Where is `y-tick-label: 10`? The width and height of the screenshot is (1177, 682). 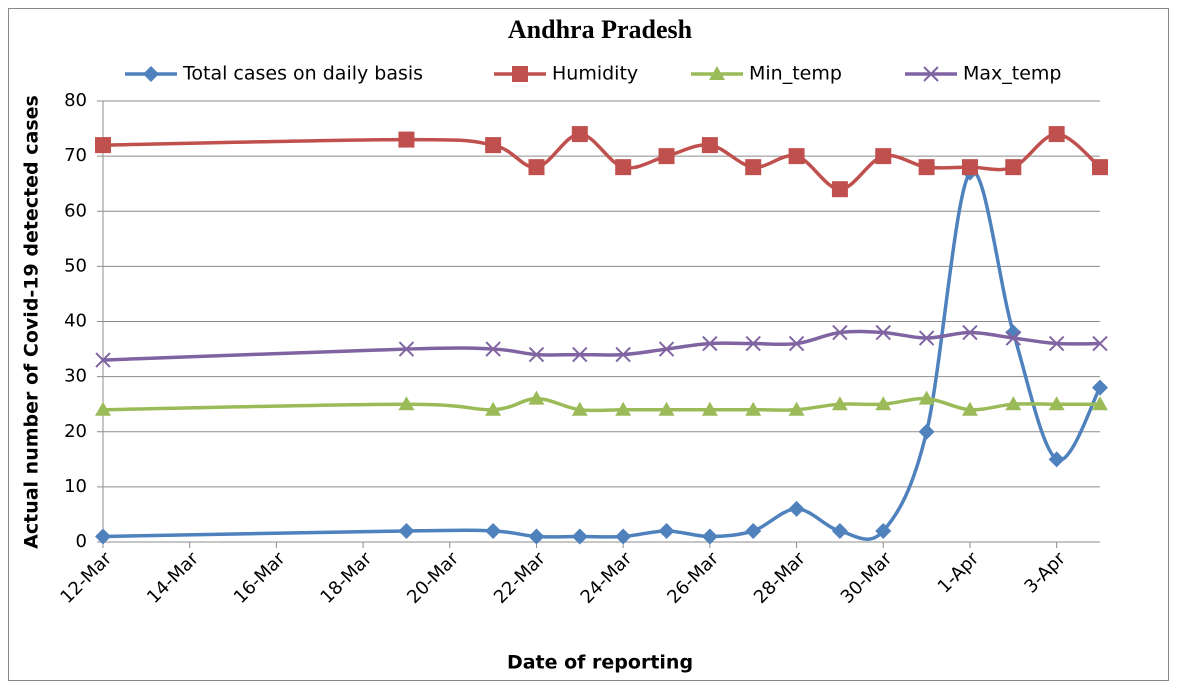
y-tick-label: 10 is located at coordinates (75, 486).